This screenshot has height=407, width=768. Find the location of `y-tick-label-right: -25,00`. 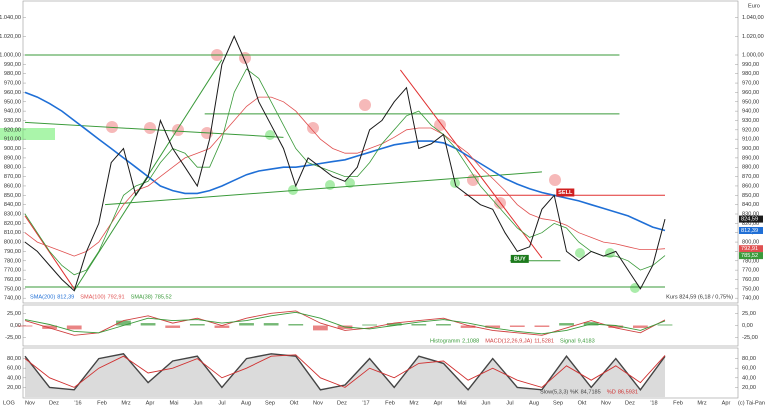

y-tick-label-right: -25,00 is located at coordinates (750, 338).